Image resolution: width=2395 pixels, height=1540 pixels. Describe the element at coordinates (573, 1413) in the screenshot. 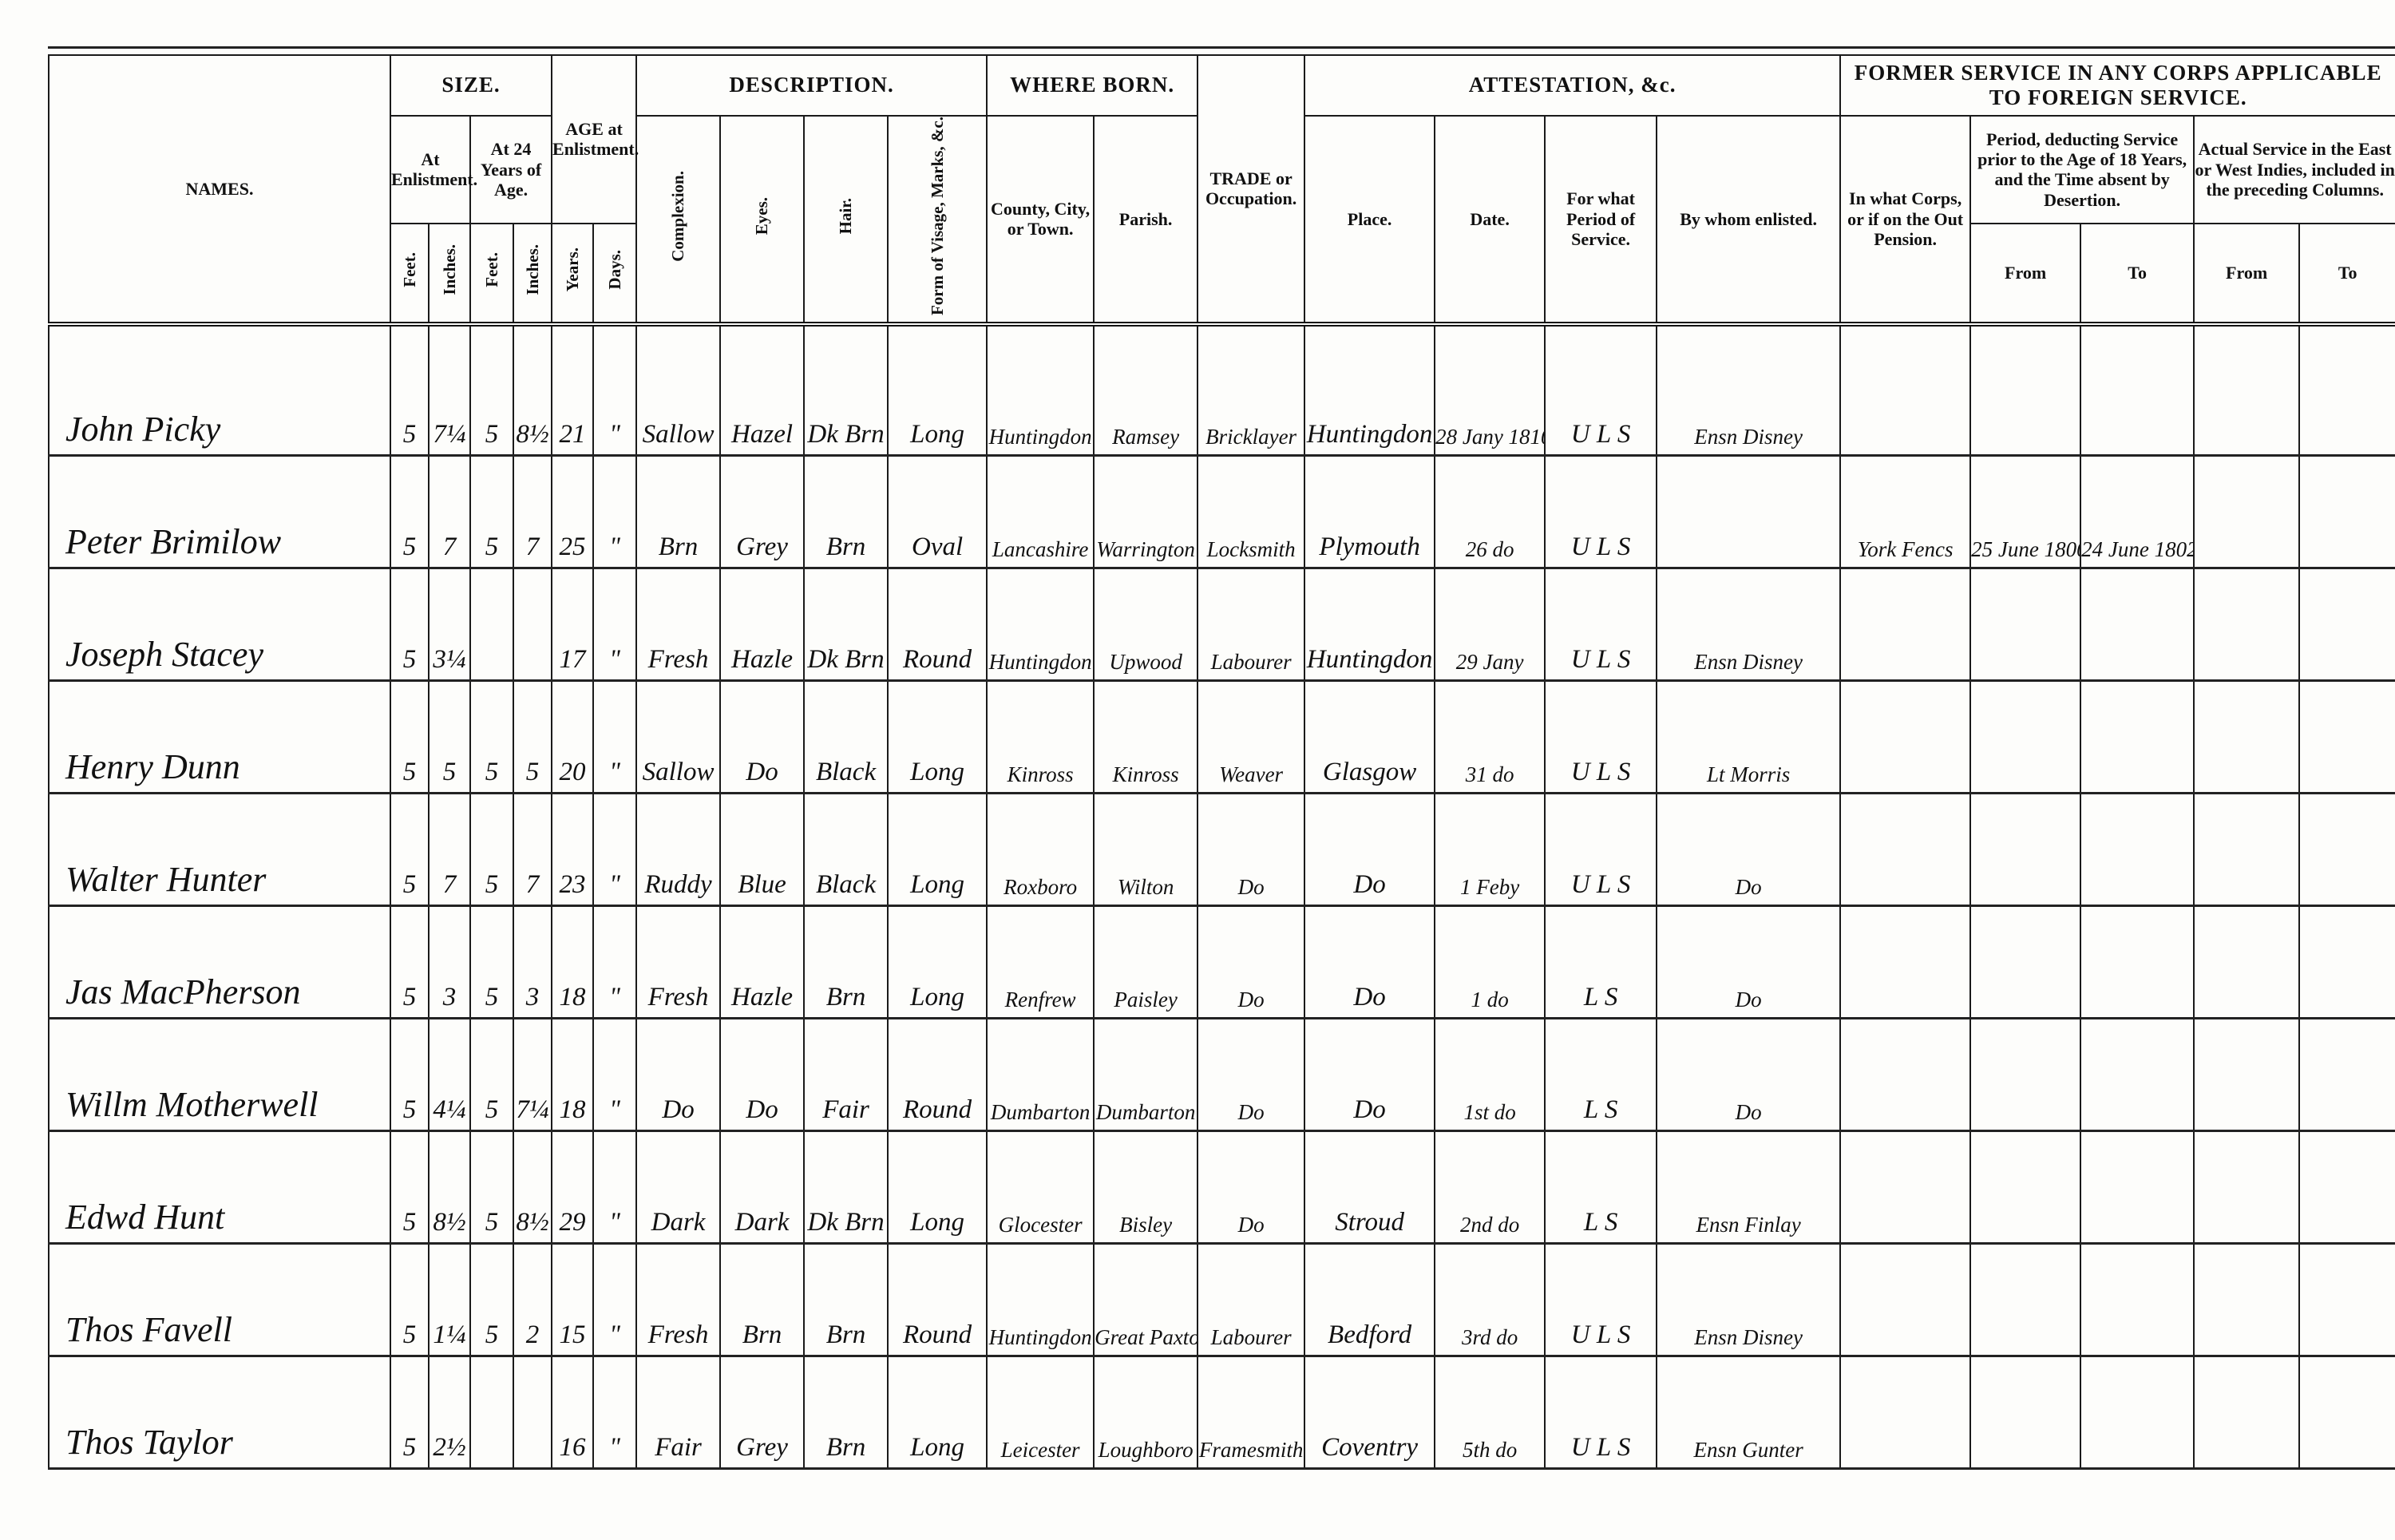

I see `cell-years: 16` at that location.